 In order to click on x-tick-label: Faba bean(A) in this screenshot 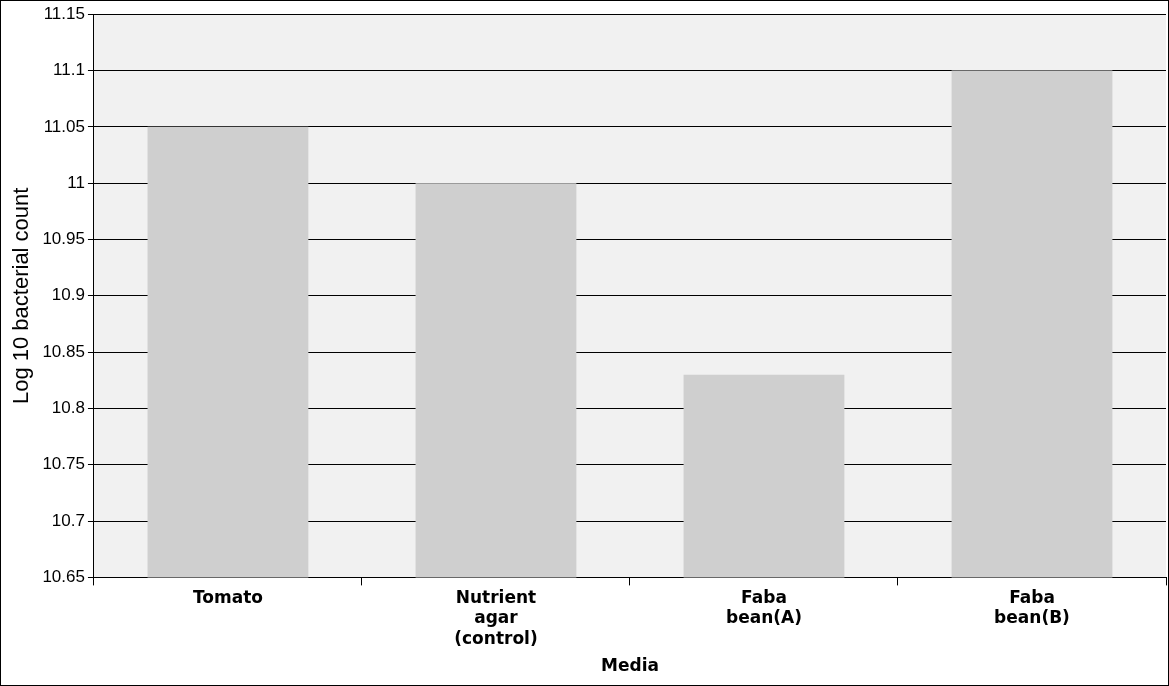, I will do `click(763, 607)`.